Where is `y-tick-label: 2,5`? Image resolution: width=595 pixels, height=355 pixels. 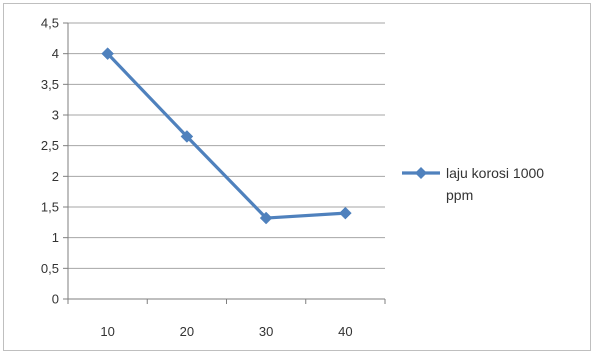
y-tick-label: 2,5 is located at coordinates (50, 145).